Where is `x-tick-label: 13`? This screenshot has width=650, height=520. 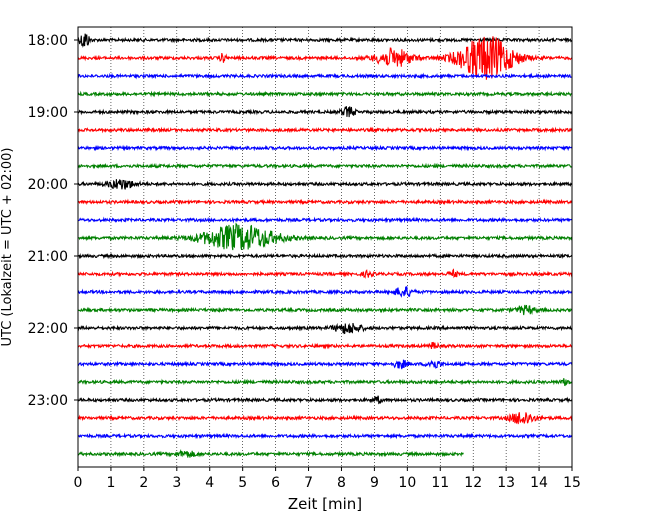 x-tick-label: 13 is located at coordinates (506, 483).